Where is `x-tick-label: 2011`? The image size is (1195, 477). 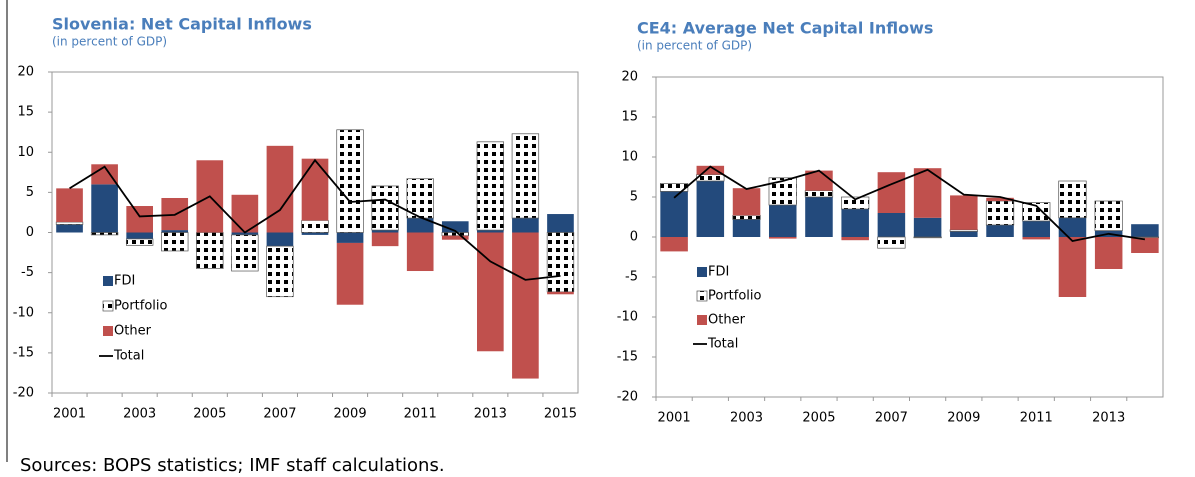
x-tick-label: 2011 is located at coordinates (1036, 418).